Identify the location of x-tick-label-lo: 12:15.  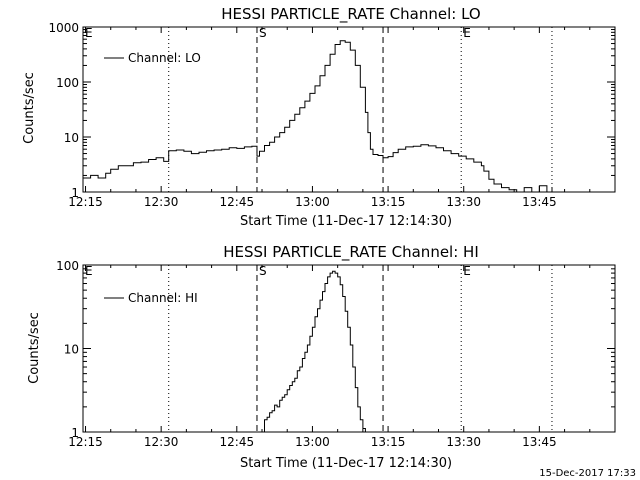
(85, 202).